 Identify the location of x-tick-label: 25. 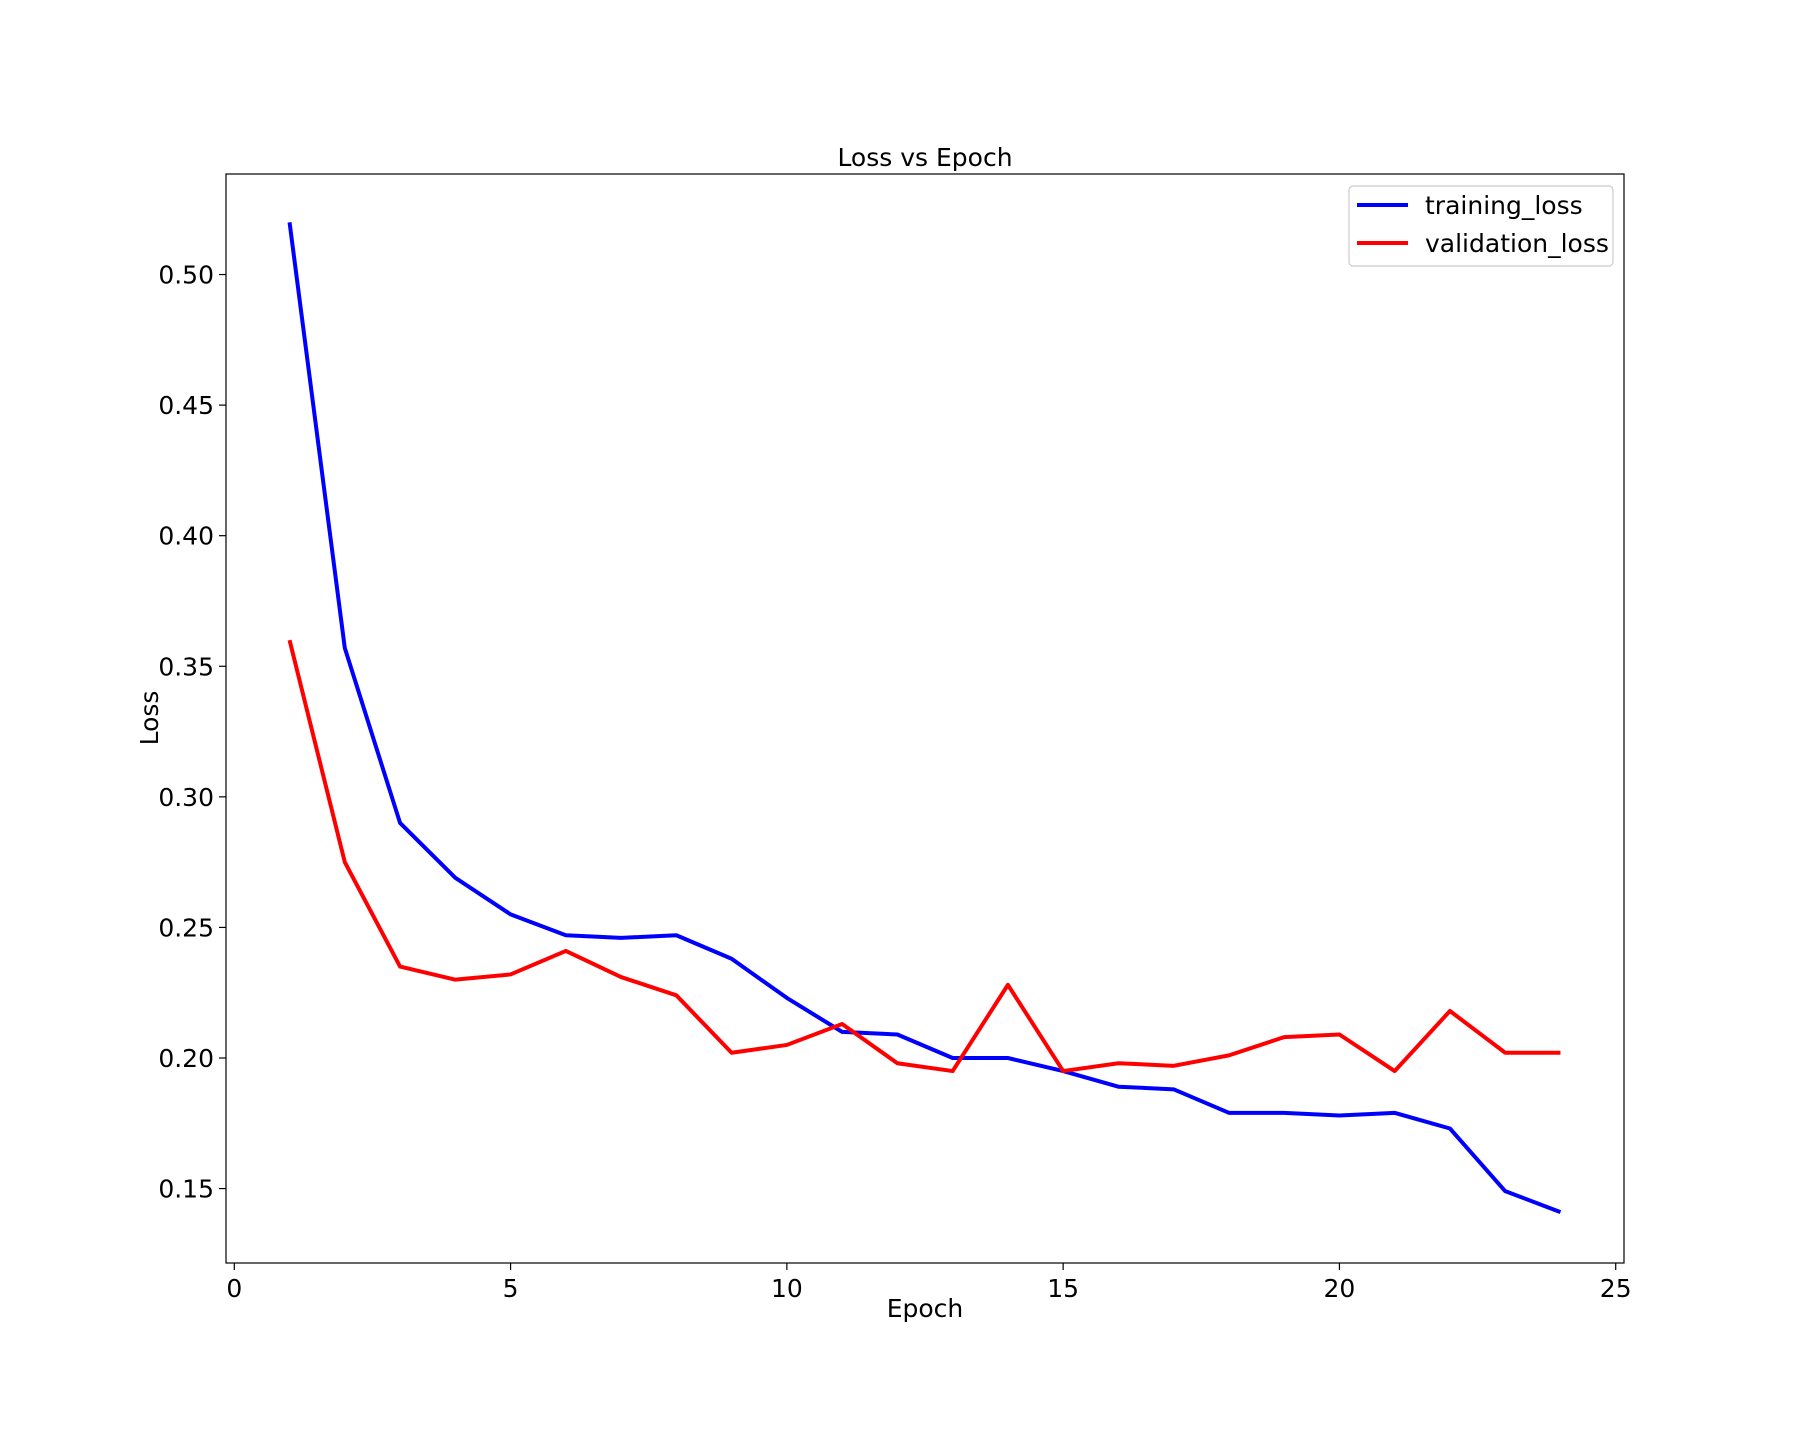
(1616, 1288).